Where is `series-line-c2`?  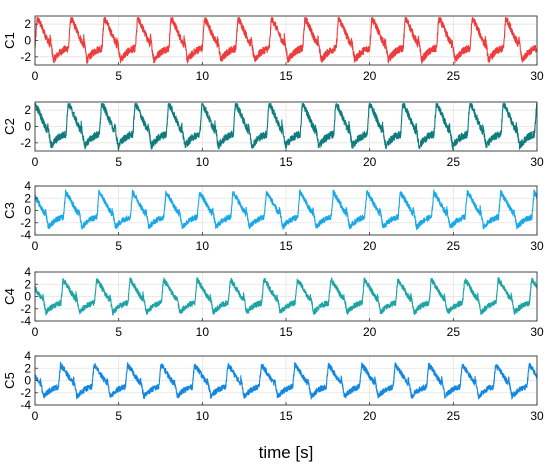 series-line-c2 is located at coordinates (286, 126).